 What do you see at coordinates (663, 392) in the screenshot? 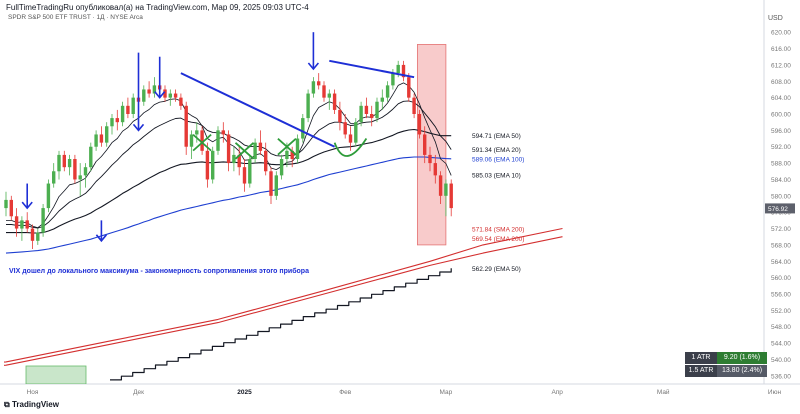
I see `time-tick-label: Май` at bounding box center [663, 392].